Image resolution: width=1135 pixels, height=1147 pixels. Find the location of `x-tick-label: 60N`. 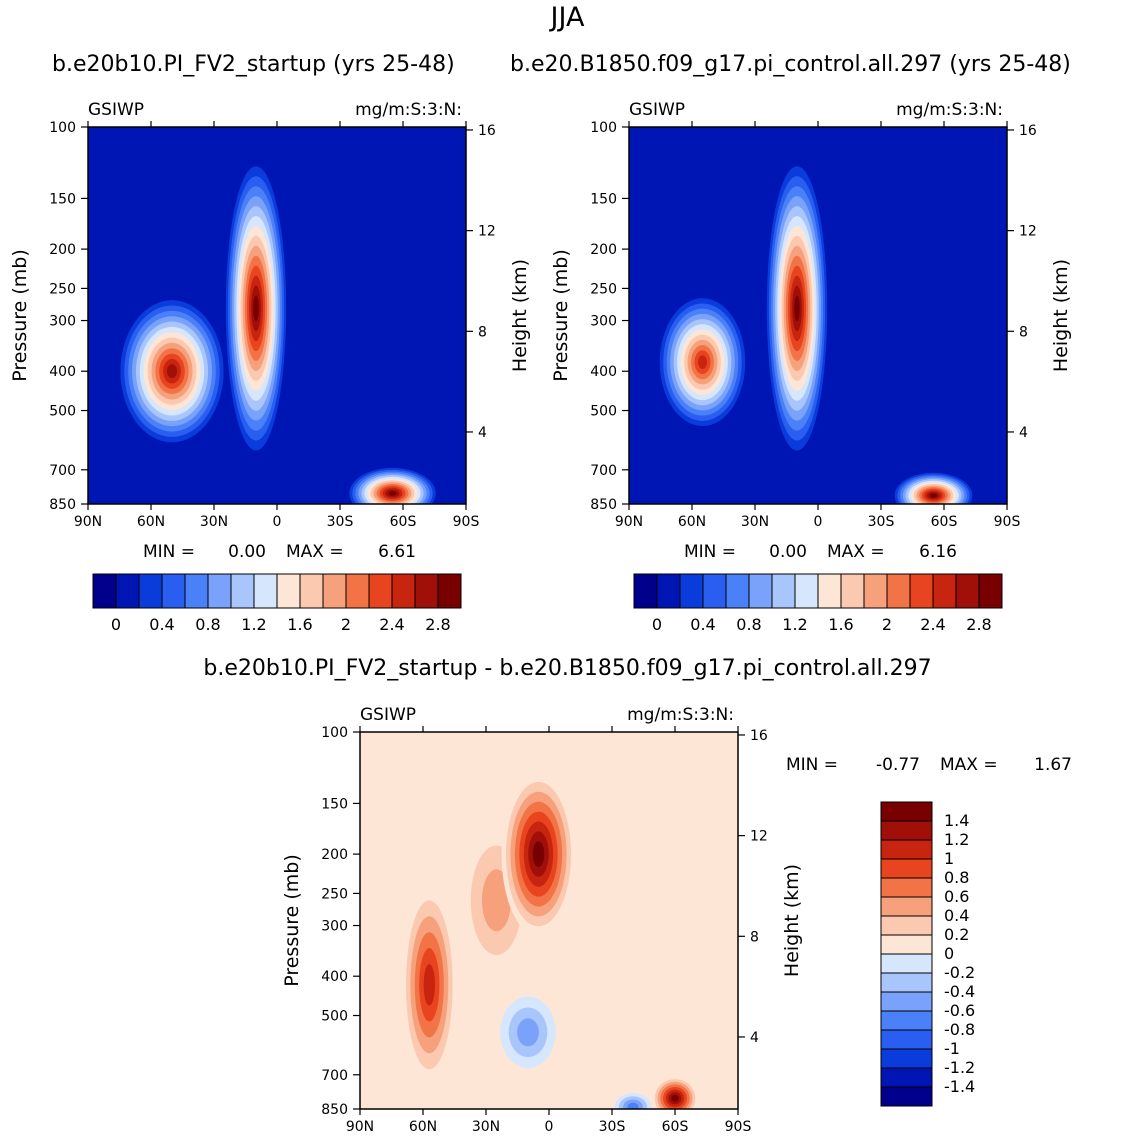

x-tick-label: 60N is located at coordinates (692, 522).